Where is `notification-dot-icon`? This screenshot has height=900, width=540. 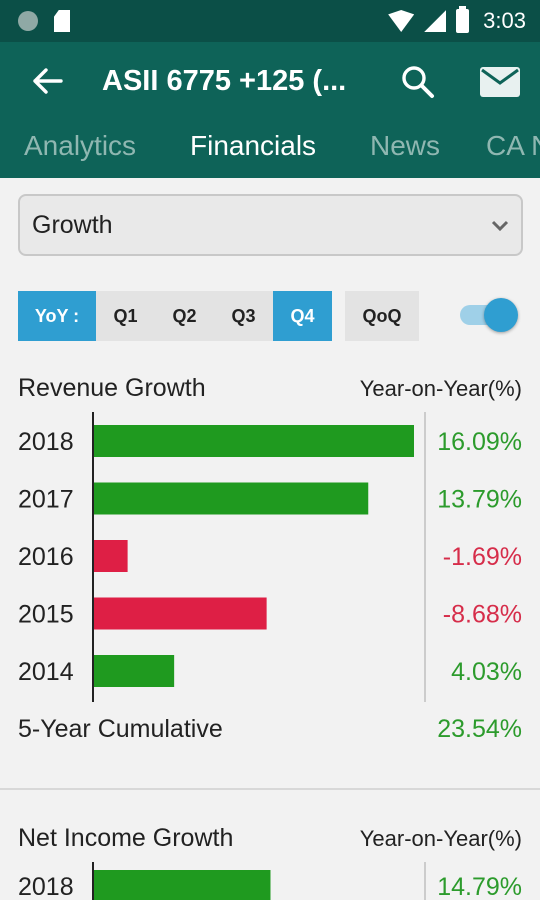
notification-dot-icon is located at coordinates (28, 21).